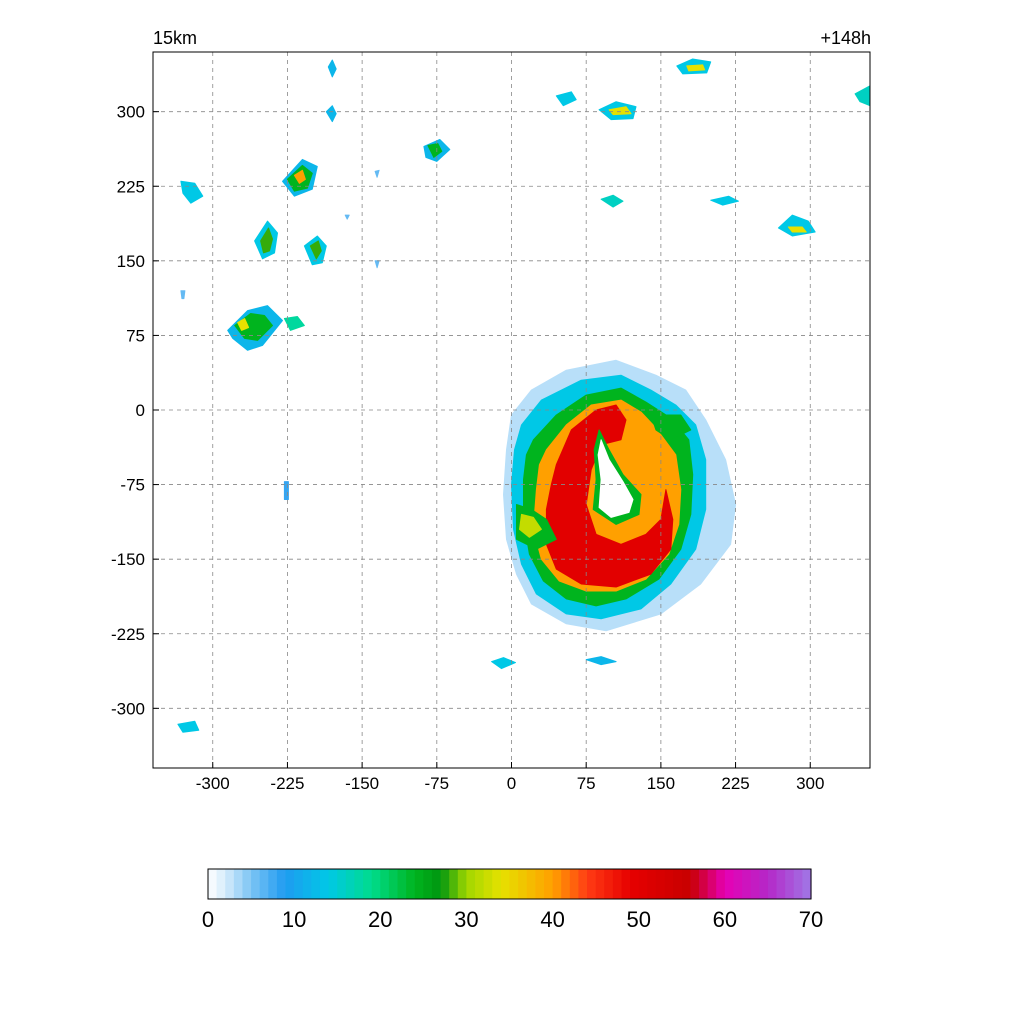 The width and height of the screenshot is (1024, 1024). I want to click on x-tick-label: -75, so click(437, 783).